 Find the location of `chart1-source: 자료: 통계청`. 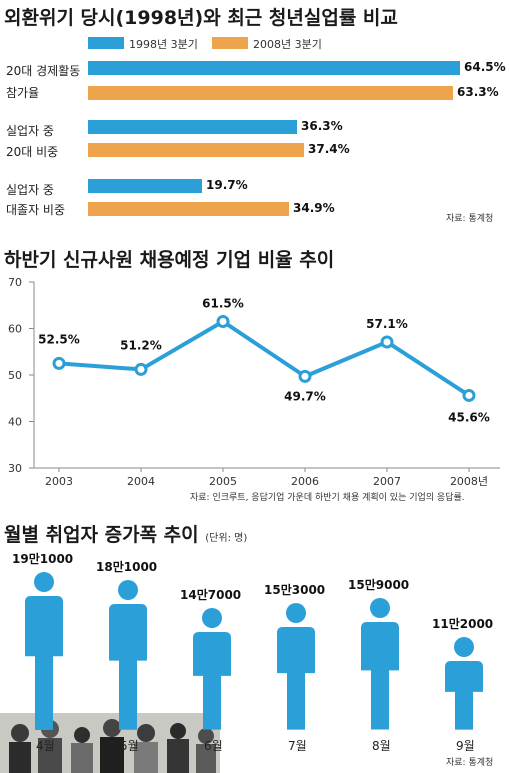

chart1-source: 자료: 통계청 is located at coordinates (470, 219).